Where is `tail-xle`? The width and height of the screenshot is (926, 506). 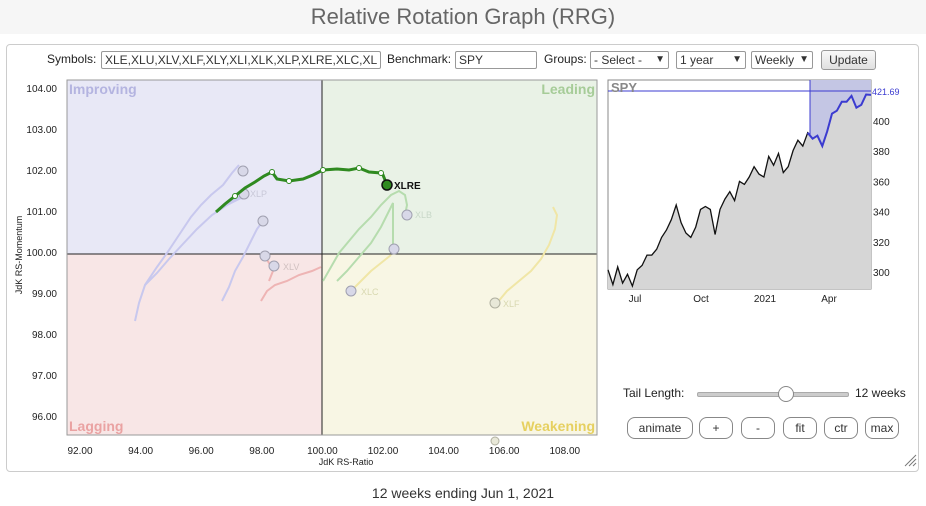 tail-xle is located at coordinates (371, 273).